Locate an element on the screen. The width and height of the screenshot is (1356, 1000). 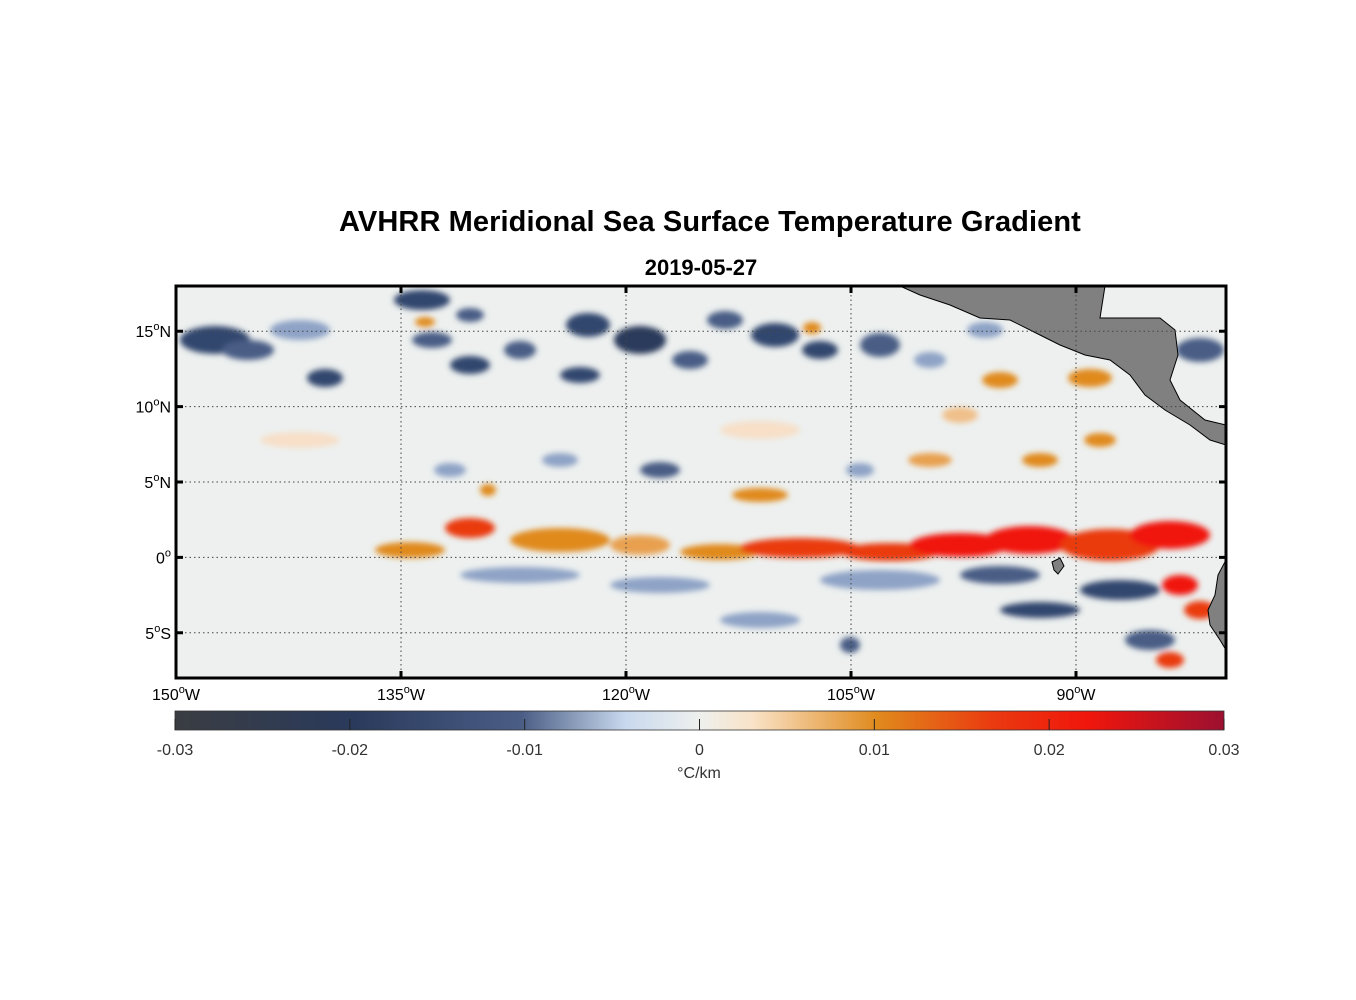
colorbar-unit-label: °C/km is located at coordinates (699, 773).